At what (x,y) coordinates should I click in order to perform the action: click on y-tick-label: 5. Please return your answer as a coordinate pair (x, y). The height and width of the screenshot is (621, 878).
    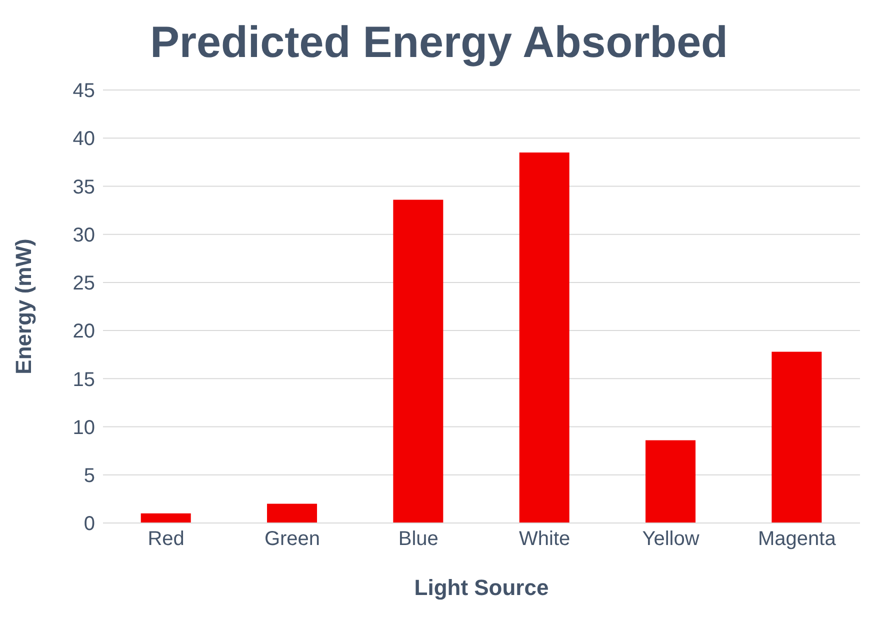
    Looking at the image, I should click on (89, 475).